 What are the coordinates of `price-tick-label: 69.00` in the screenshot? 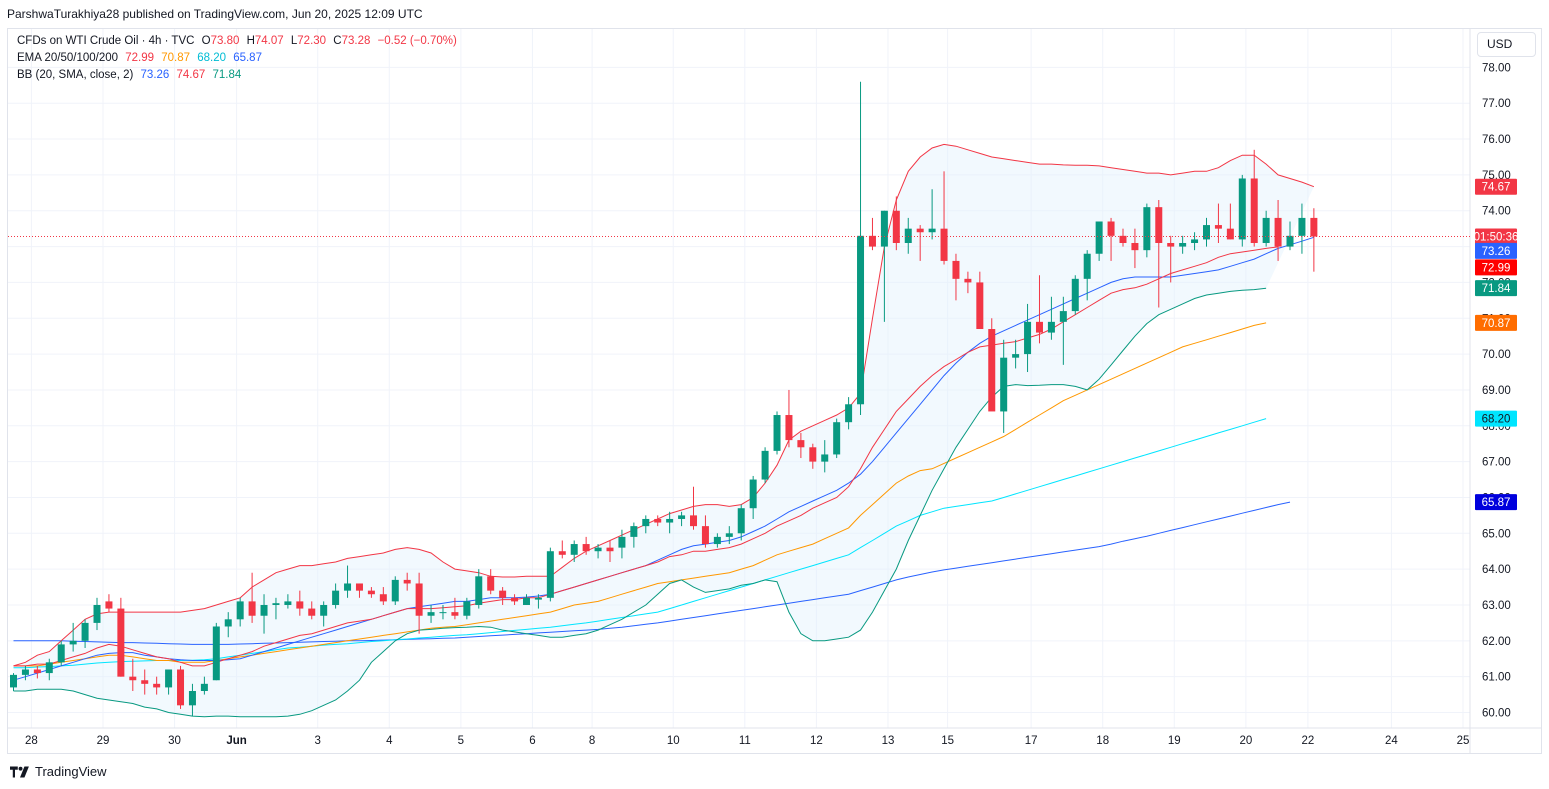 It's located at (1496, 391).